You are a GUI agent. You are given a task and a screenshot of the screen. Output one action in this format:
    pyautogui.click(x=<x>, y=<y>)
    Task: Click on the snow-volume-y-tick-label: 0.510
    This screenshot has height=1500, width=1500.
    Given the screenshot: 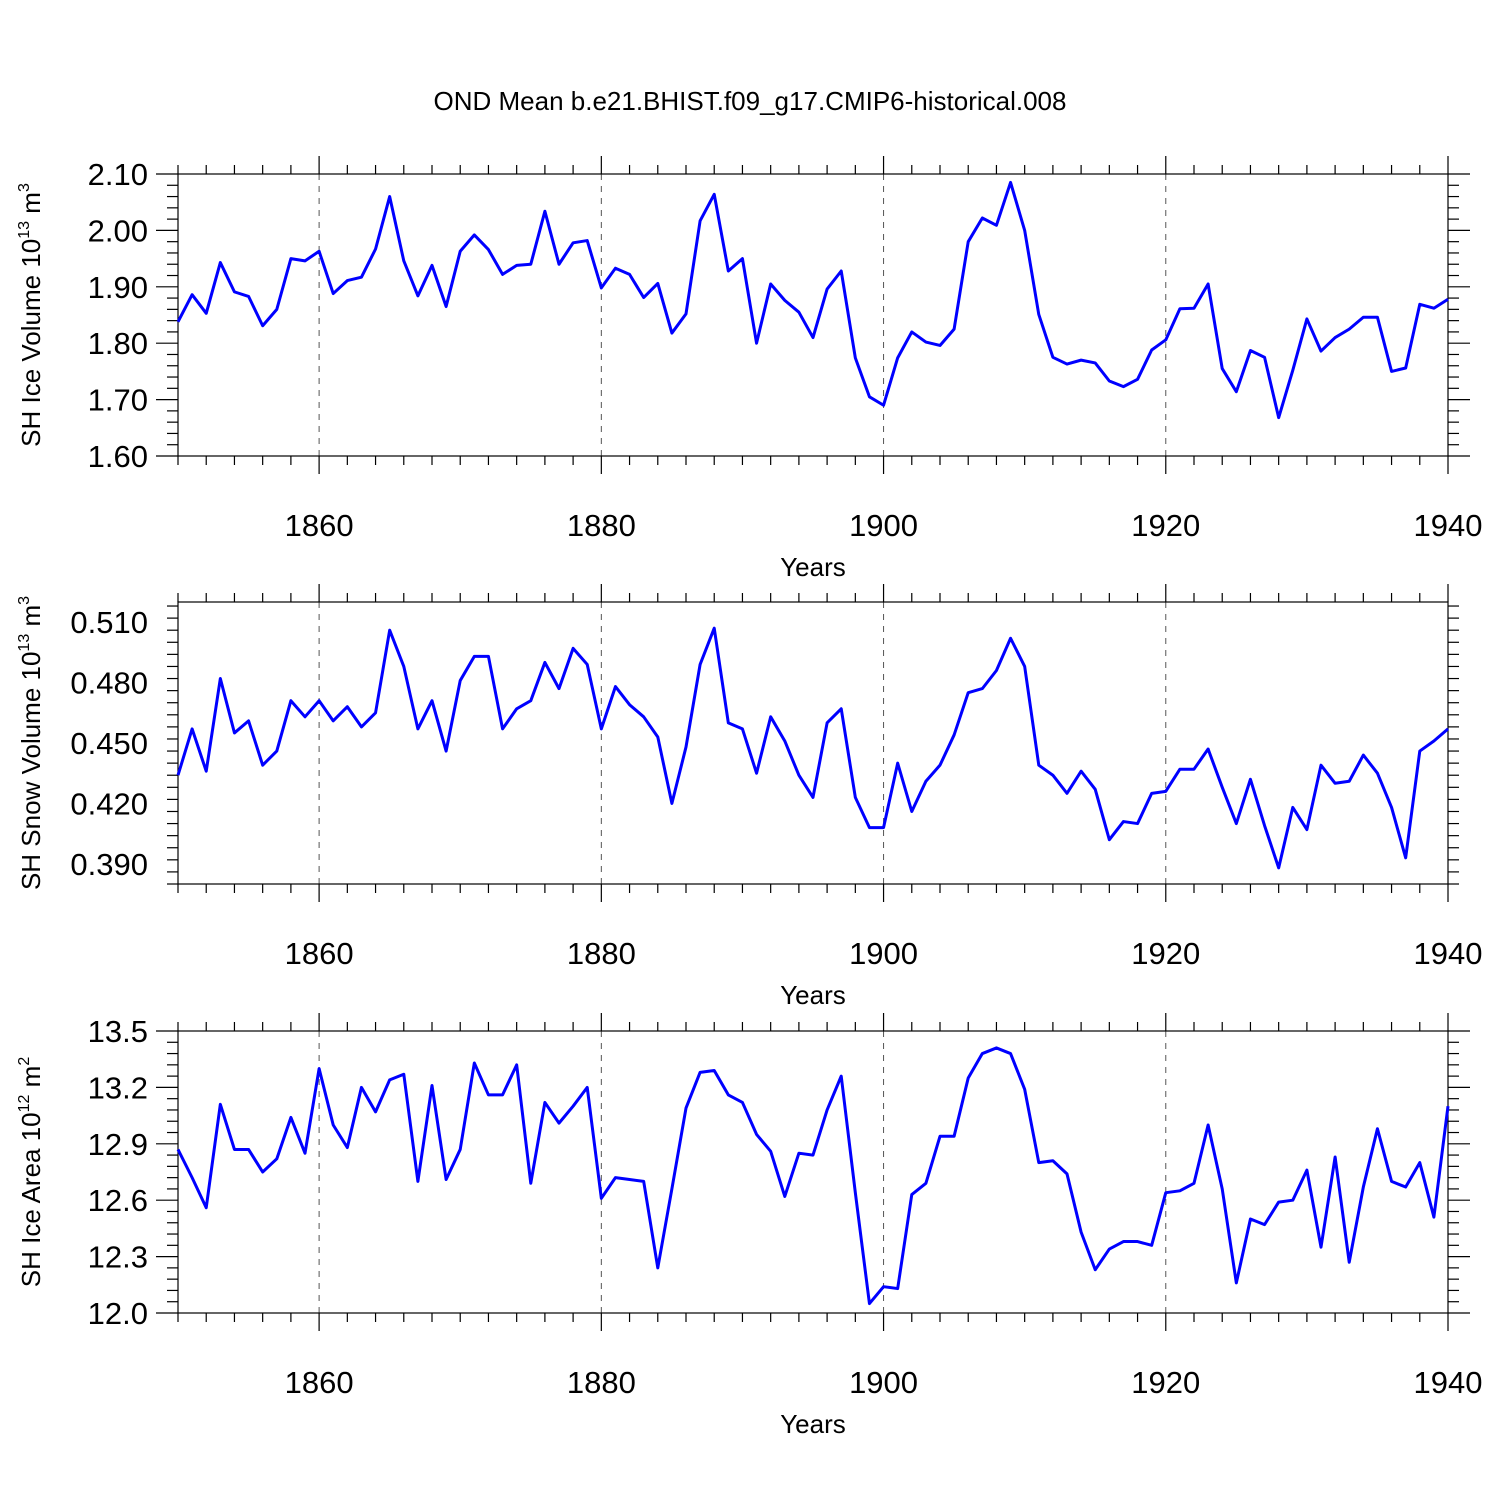 What is the action you would take?
    pyautogui.click(x=109, y=622)
    